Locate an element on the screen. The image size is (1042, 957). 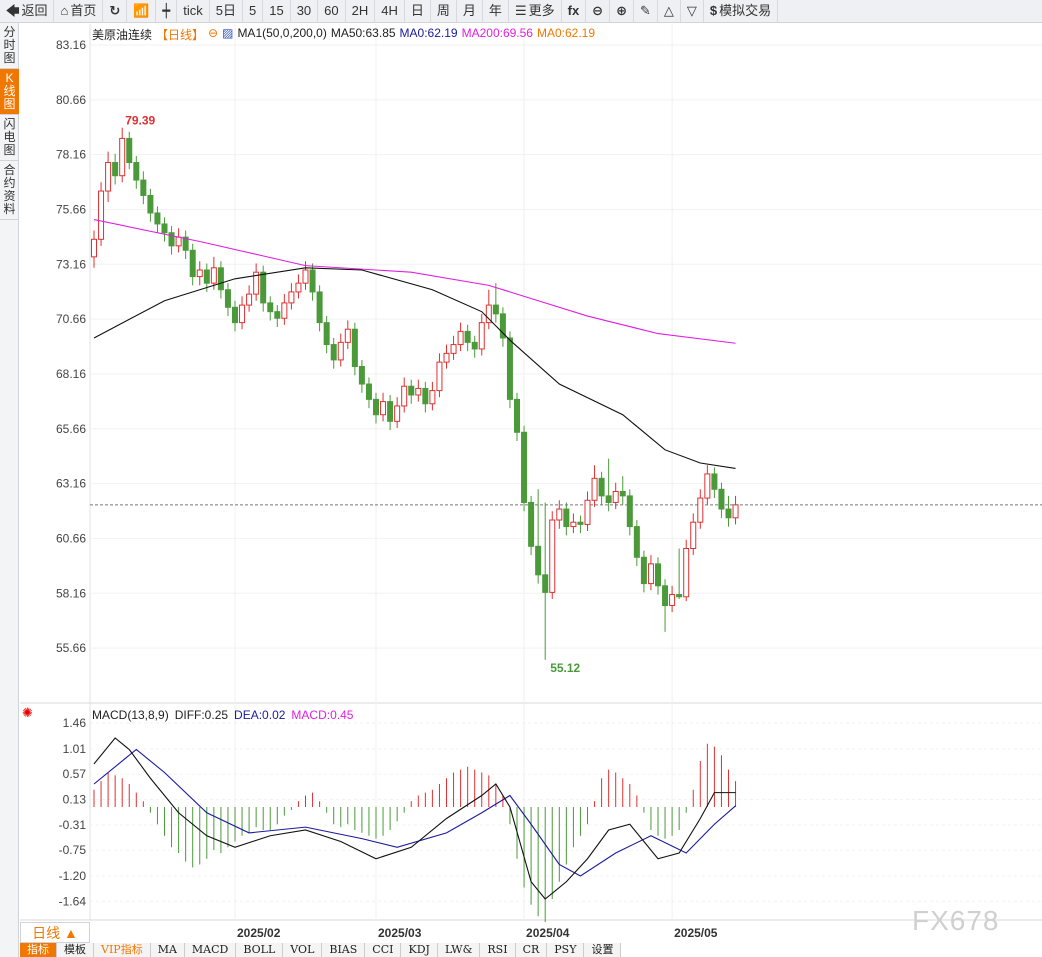
indicator-tab-CCI: CCI is located at coordinates (383, 950).